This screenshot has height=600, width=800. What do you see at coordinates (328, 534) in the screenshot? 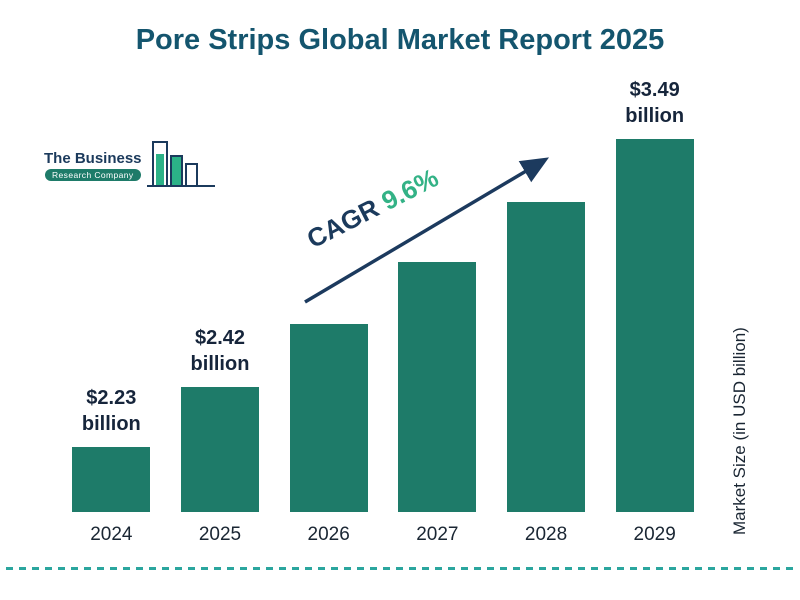
I see `x-tick-label-2026: 2026` at bounding box center [328, 534].